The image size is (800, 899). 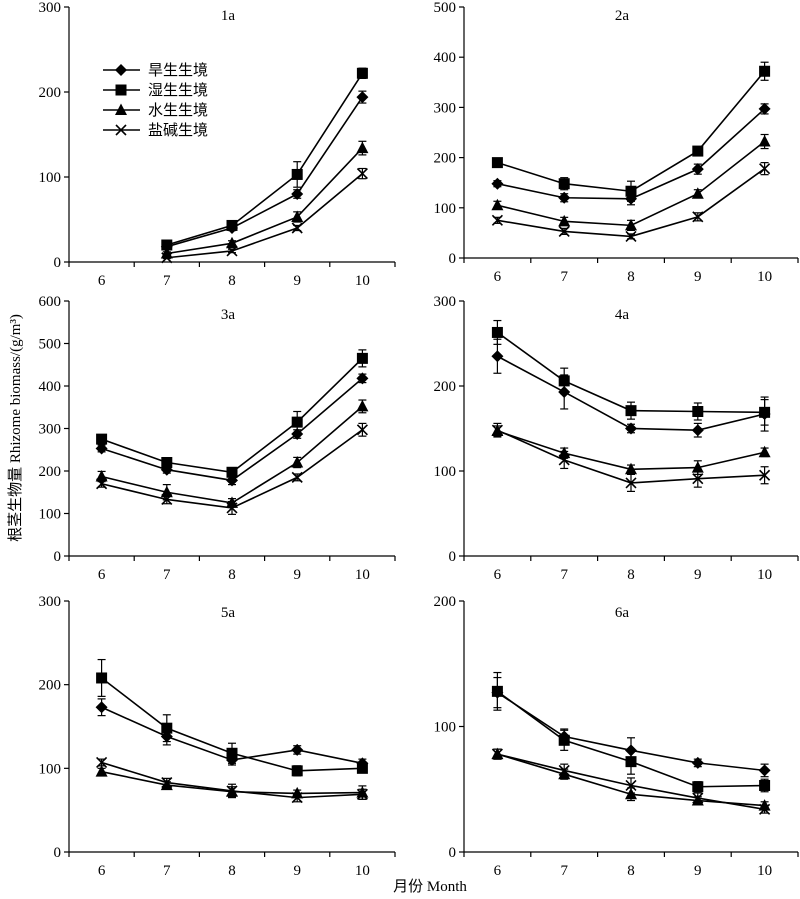 I want to click on chart-panel-6: 0 100 200 6 7 8 9 10 6a, so click(x=616, y=736).